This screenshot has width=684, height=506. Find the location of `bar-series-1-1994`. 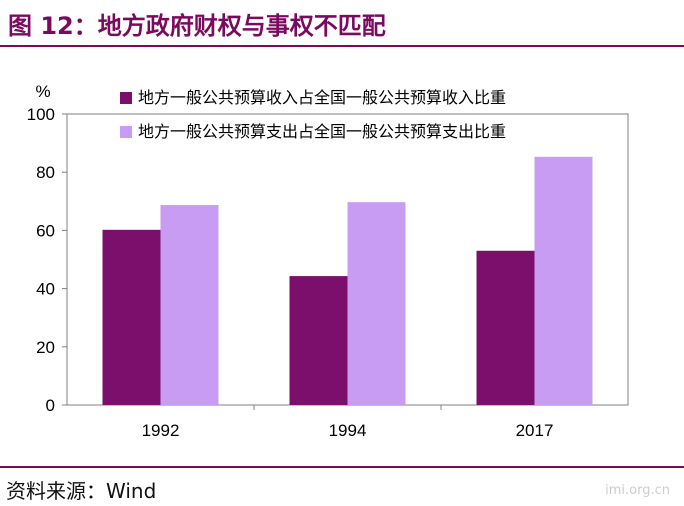

bar-series-1-1994 is located at coordinates (318, 340).